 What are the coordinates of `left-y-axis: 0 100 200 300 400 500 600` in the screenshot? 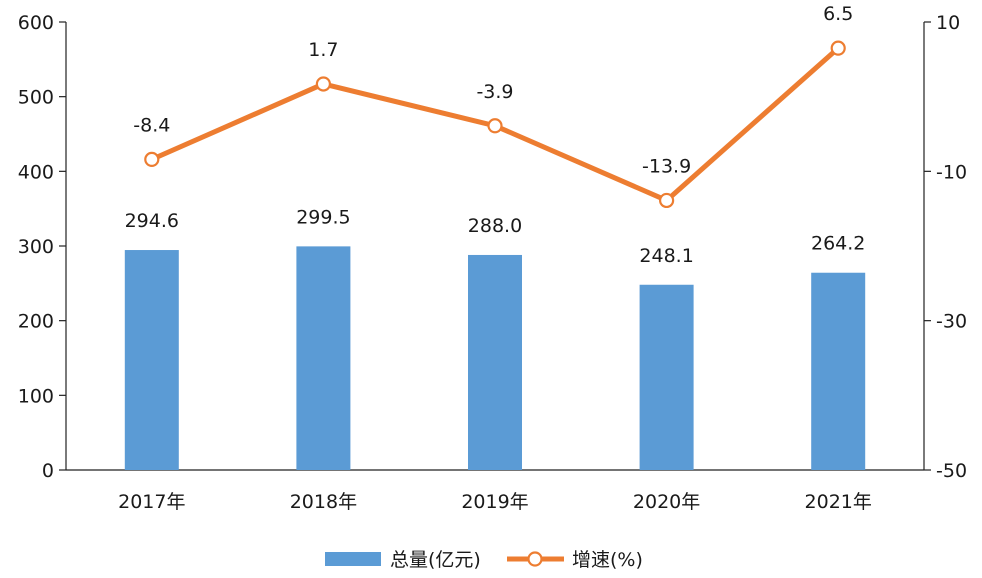 It's located at (42, 247).